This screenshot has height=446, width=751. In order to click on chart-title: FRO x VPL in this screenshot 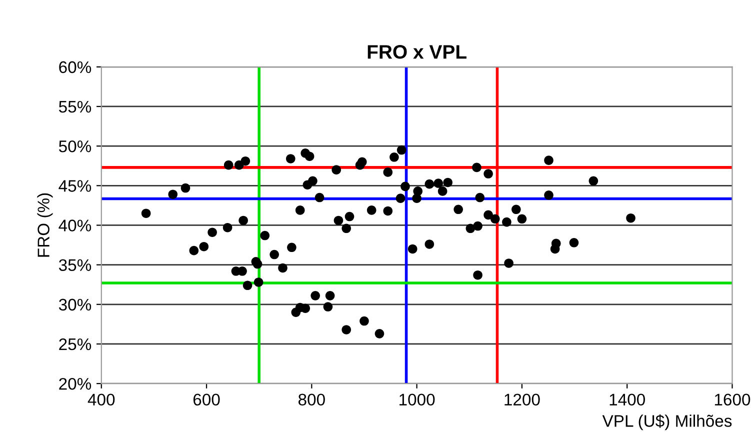, I will do `click(417, 51)`.